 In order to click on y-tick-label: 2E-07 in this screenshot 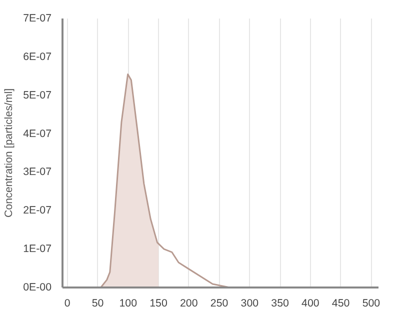, I will do `click(37, 210)`.